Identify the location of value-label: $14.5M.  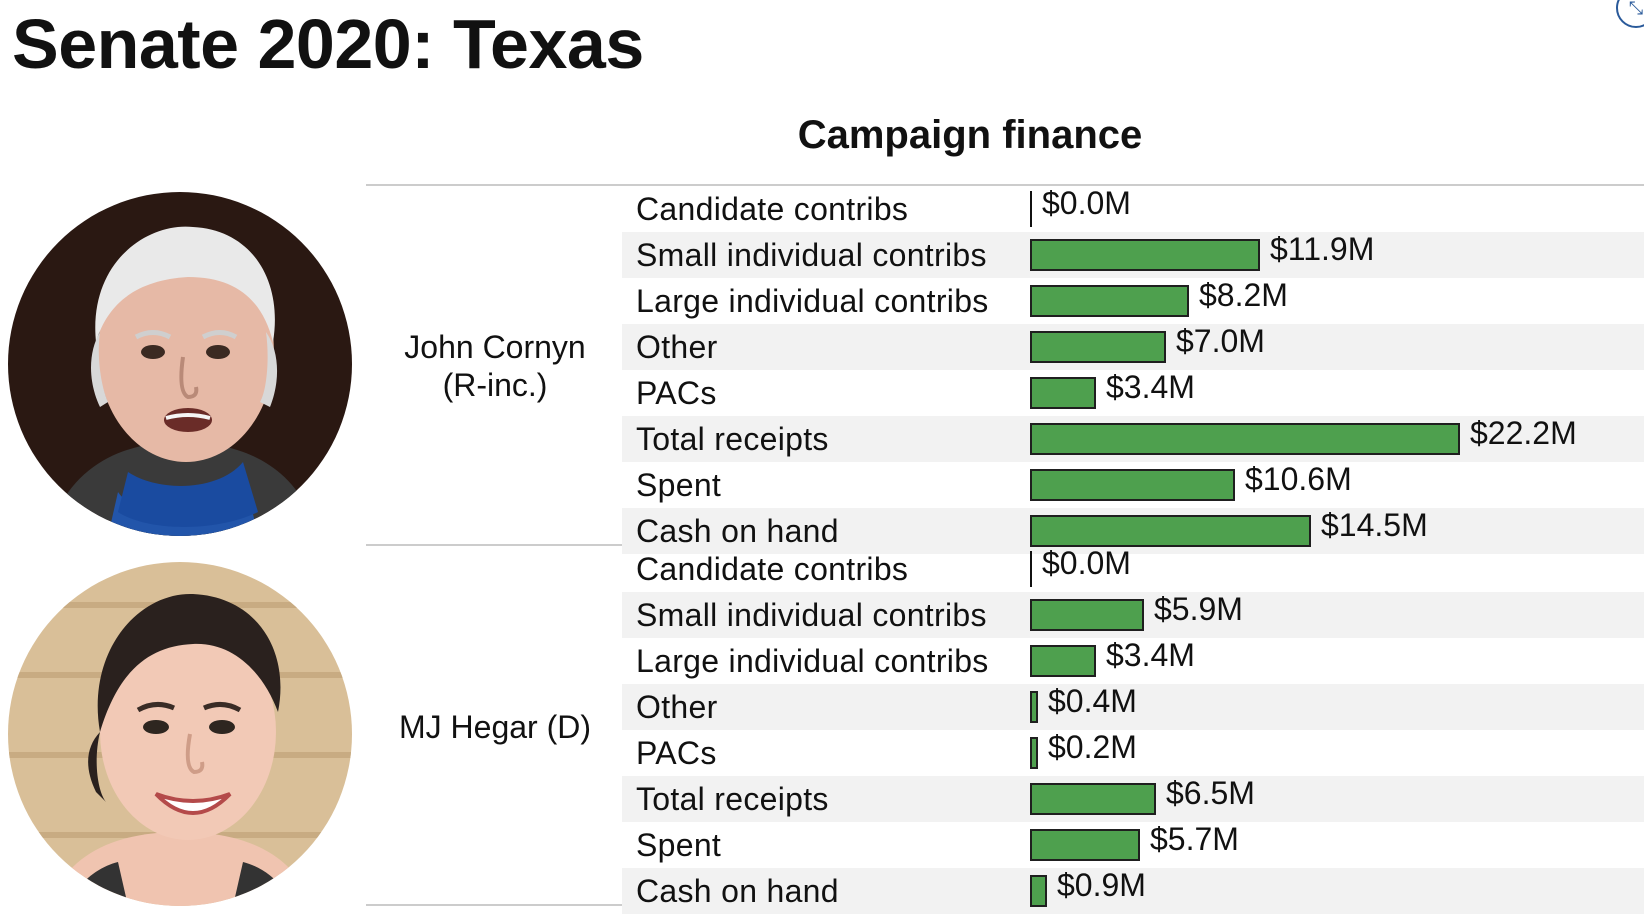
(1374, 525).